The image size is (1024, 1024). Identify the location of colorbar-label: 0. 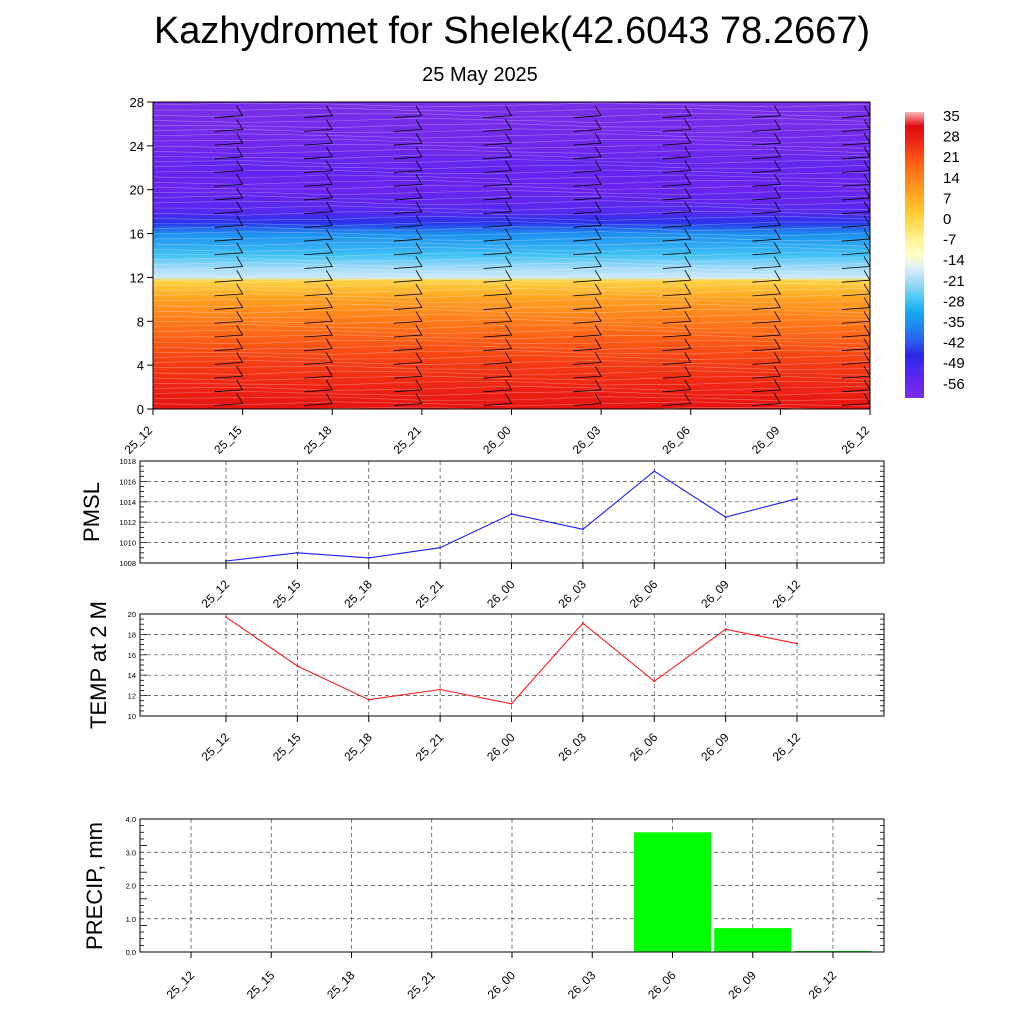
(947, 219).